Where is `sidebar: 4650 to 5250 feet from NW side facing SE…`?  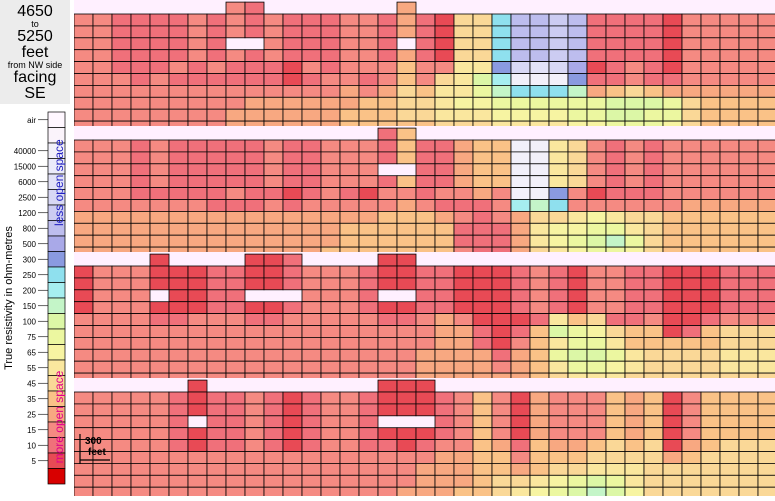
sidebar: 4650 to 5250 feet from NW side facing SE… is located at coordinates (35, 248).